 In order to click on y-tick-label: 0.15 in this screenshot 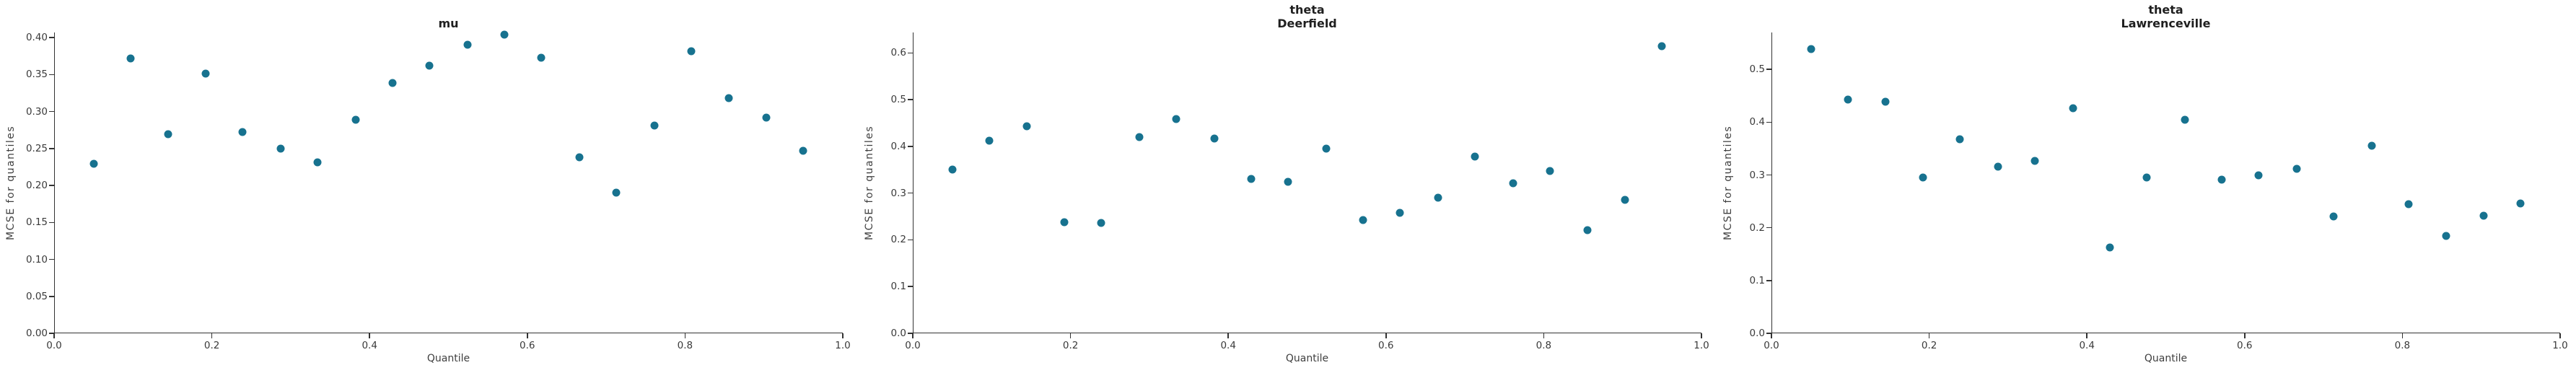, I will do `click(36, 223)`.